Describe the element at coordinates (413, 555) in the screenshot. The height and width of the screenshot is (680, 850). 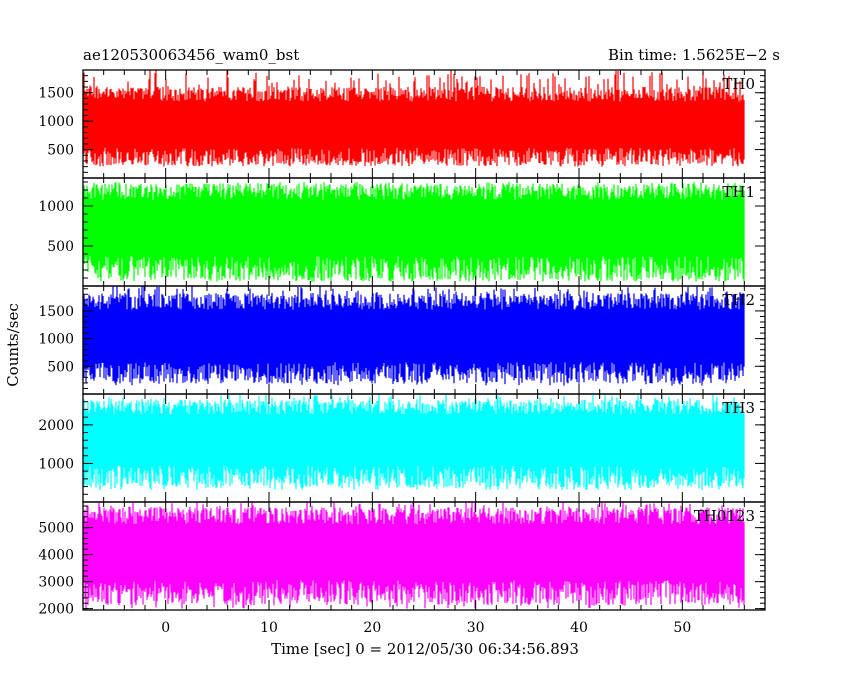
I see `series-th0123` at that location.